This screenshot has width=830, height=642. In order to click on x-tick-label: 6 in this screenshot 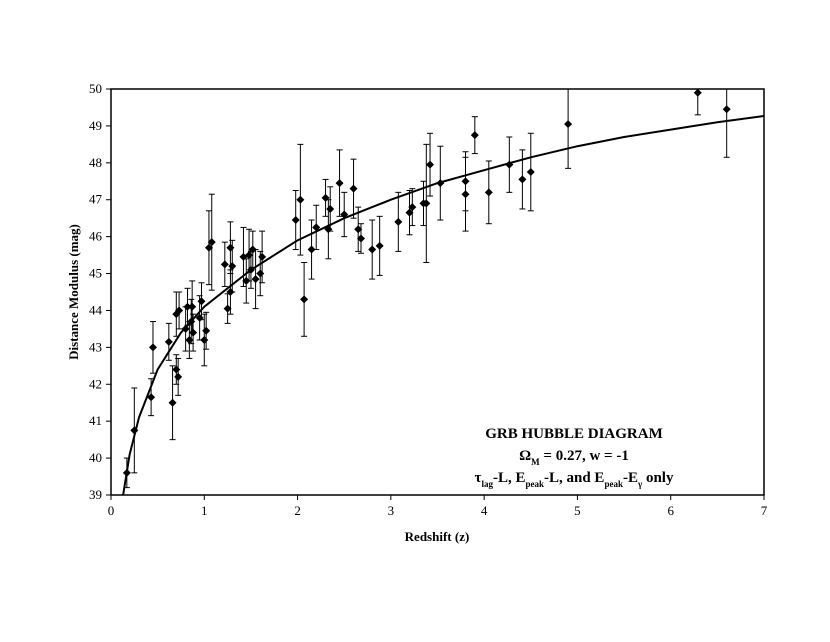, I will do `click(670, 510)`.